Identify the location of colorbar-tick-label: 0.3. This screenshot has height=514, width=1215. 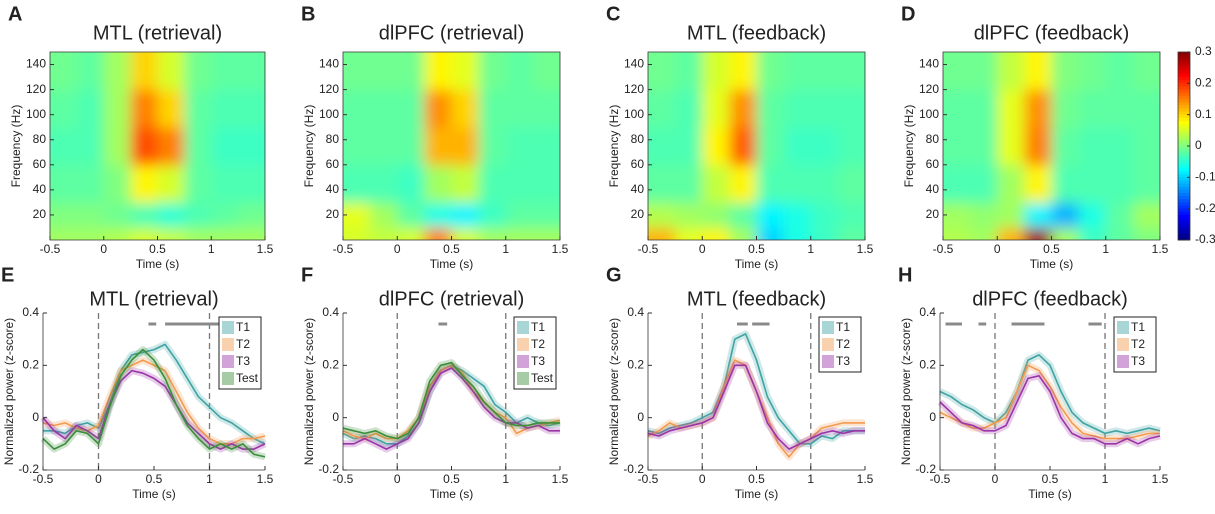
(1203, 51).